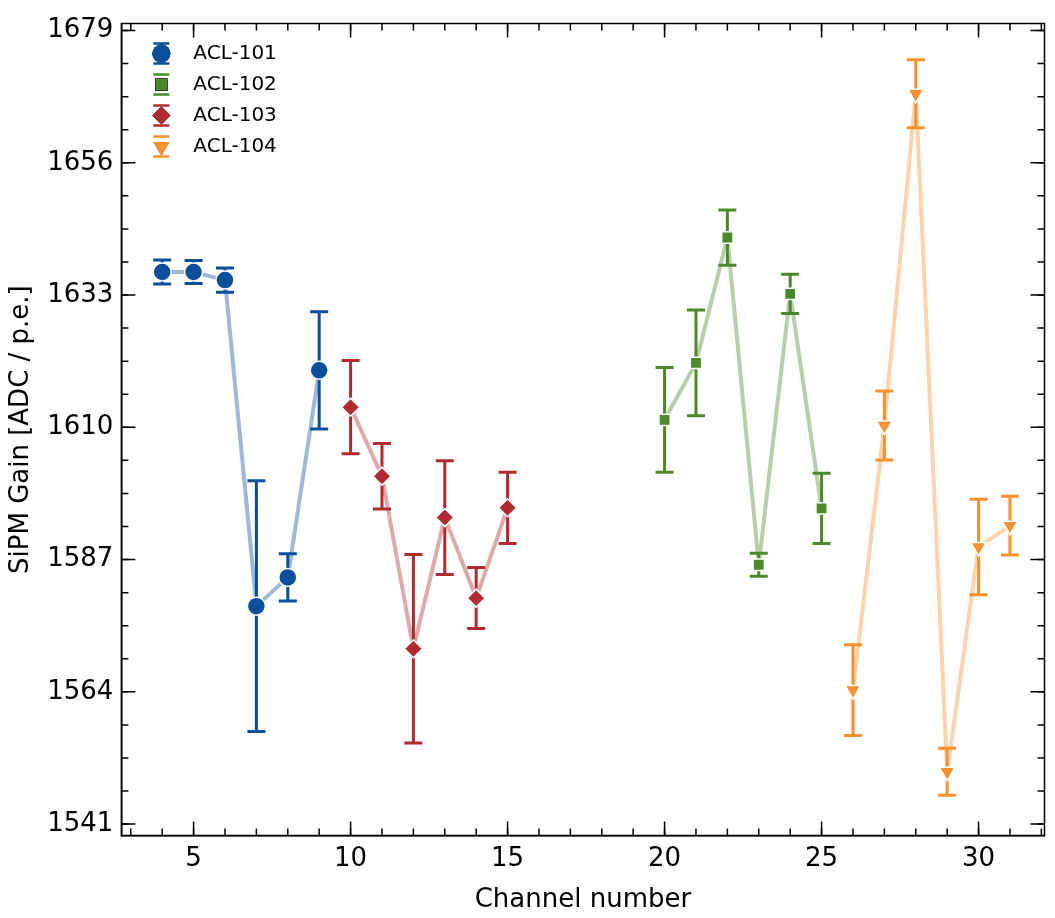 The width and height of the screenshot is (1055, 918). Describe the element at coordinates (80, 292) in the screenshot. I see `y-tick-label: 1633` at that location.